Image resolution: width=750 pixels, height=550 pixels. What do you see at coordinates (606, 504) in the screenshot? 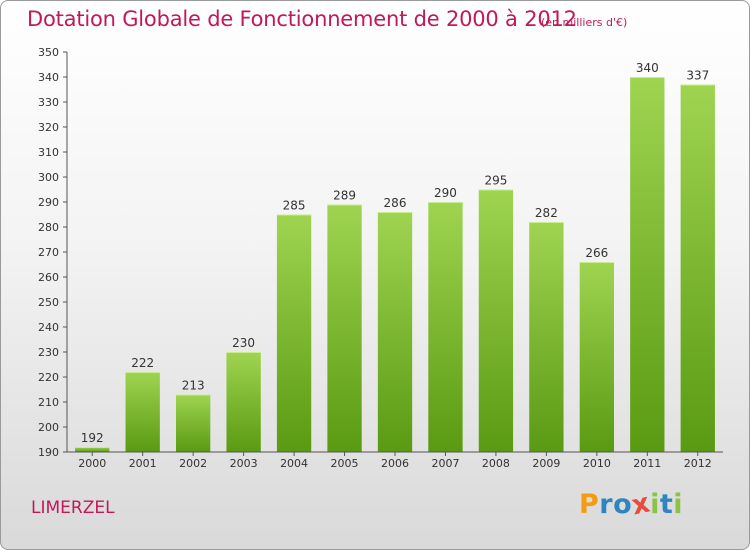
I see `logo-letter: r` at bounding box center [606, 504].